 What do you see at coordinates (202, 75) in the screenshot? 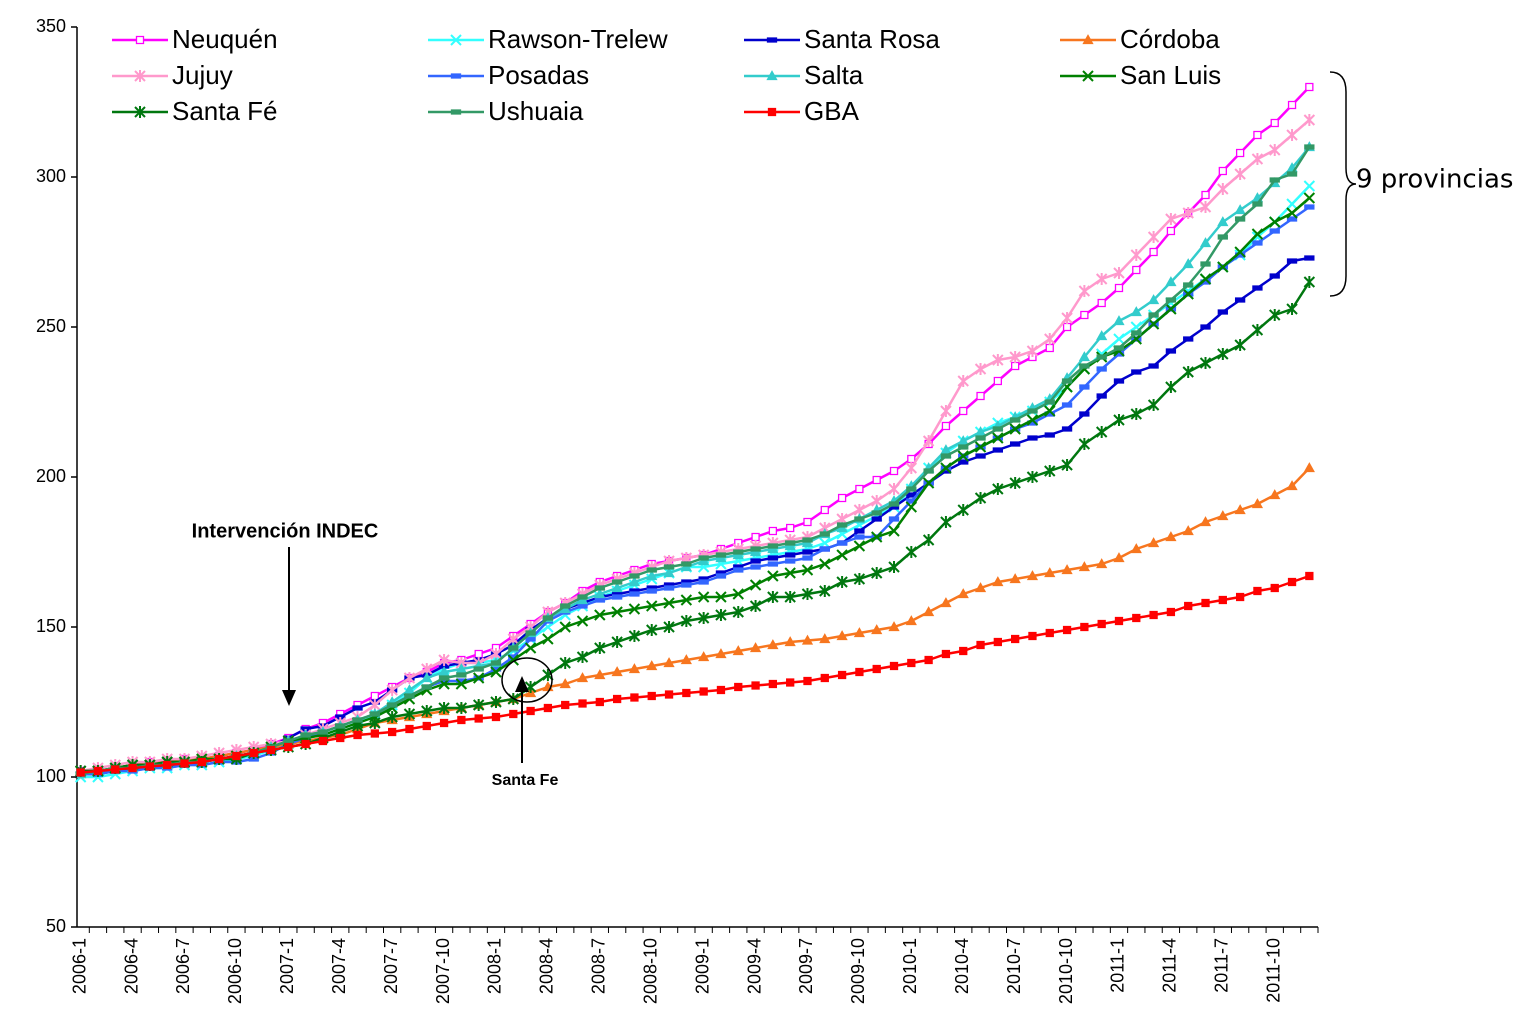
I see `legend-label: Jujuy` at bounding box center [202, 75].